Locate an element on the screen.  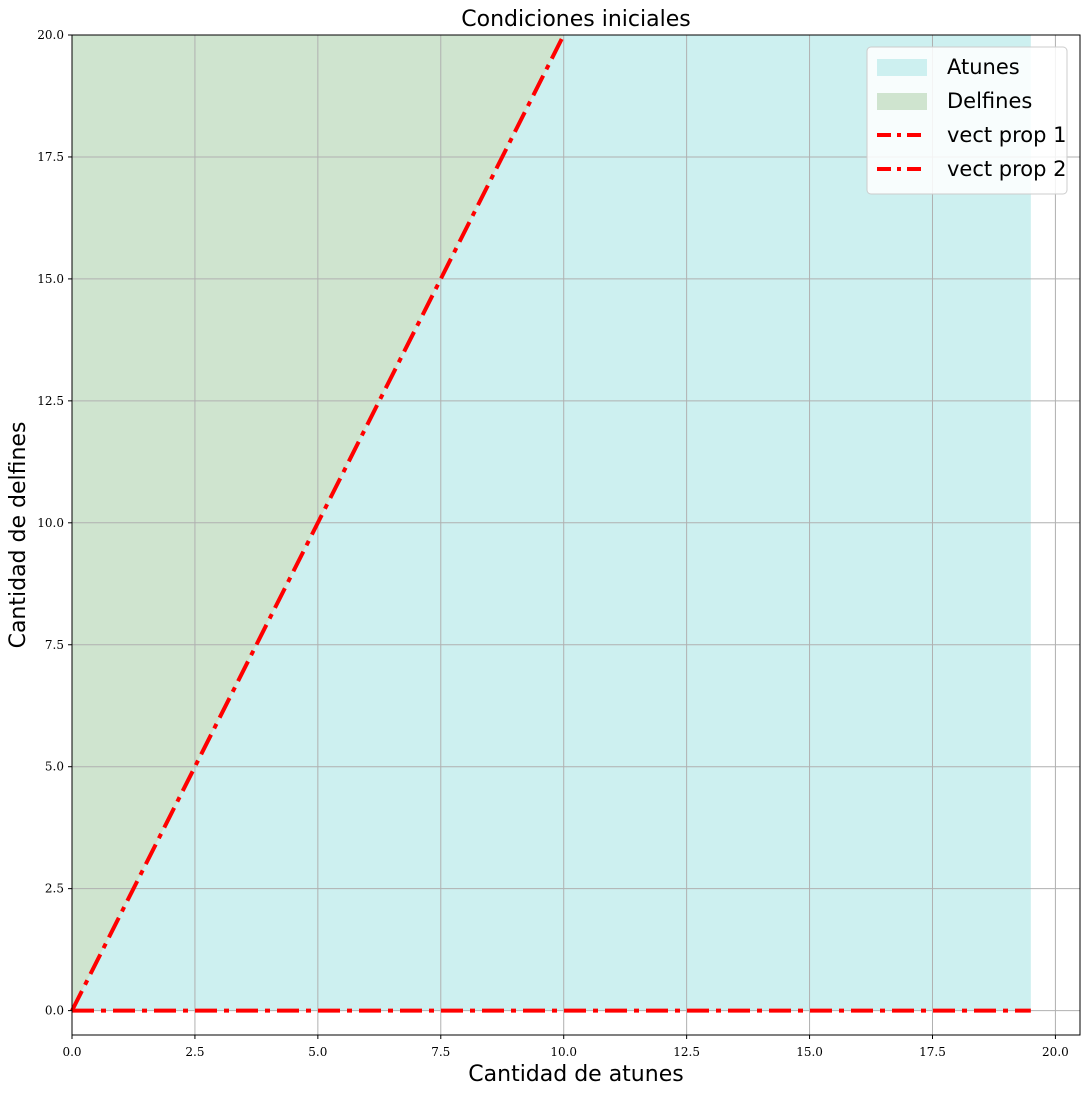
y-tick-label: 17.5 is located at coordinates (50, 157).